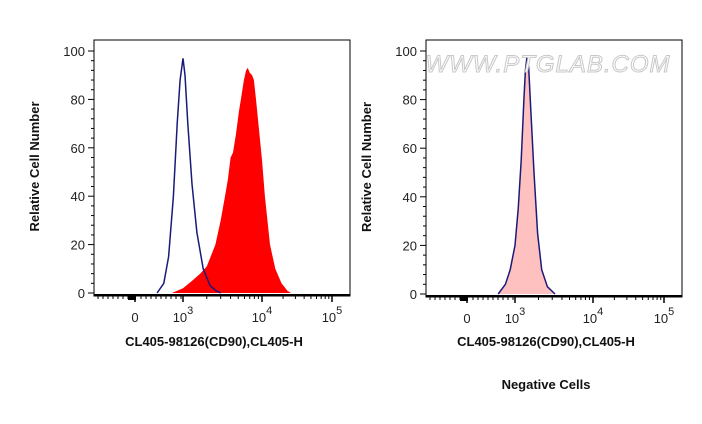 Image resolution: width=702 pixels, height=424 pixels. Describe the element at coordinates (547, 64) in the screenshot. I see `watermark: WWW.PTGLAB.COM` at that location.